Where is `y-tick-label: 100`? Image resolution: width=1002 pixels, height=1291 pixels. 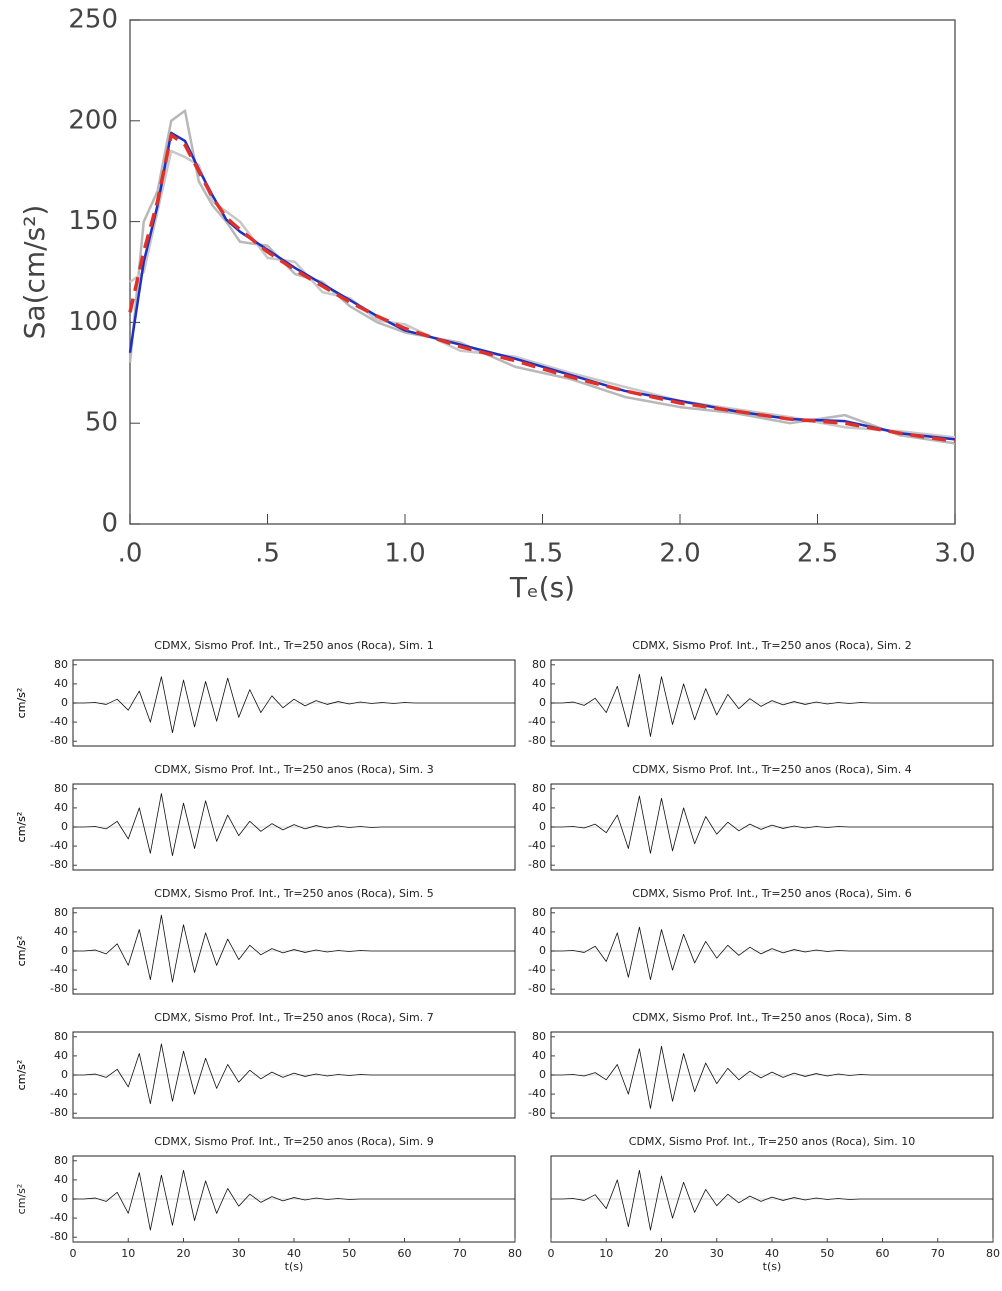
y-tick-label: 100 is located at coordinates (93, 322).